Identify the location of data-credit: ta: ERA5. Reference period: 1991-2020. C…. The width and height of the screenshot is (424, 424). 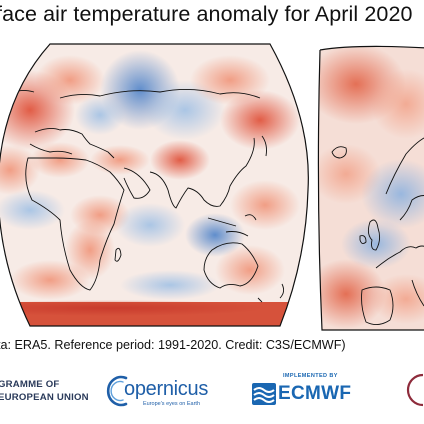
(173, 345).